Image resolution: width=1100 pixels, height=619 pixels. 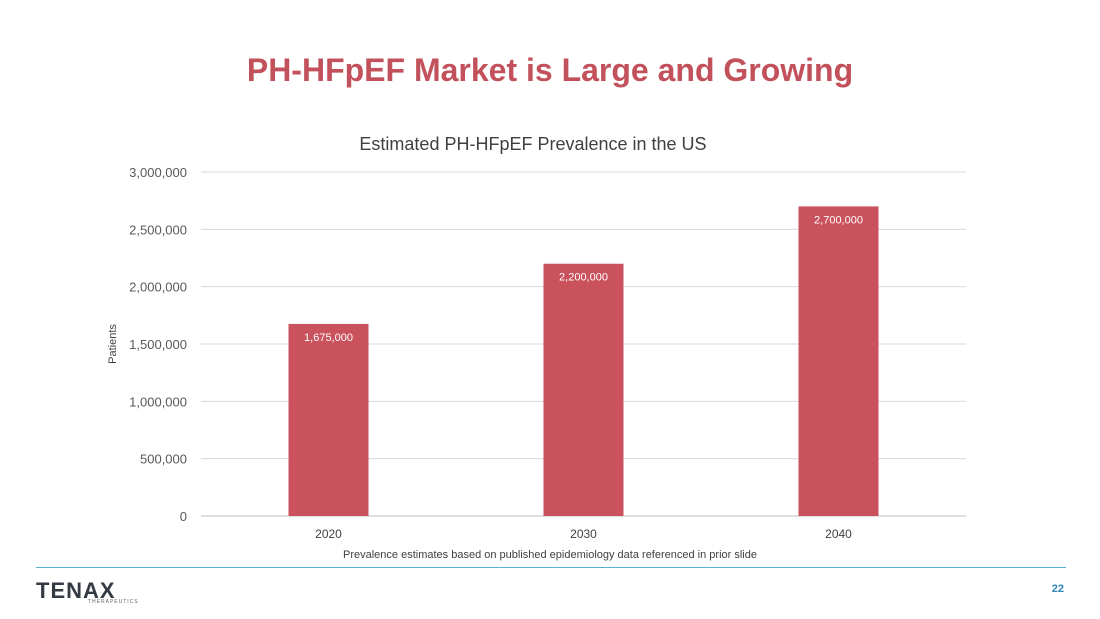 I want to click on x-tick-label: 2020, so click(x=328, y=534).